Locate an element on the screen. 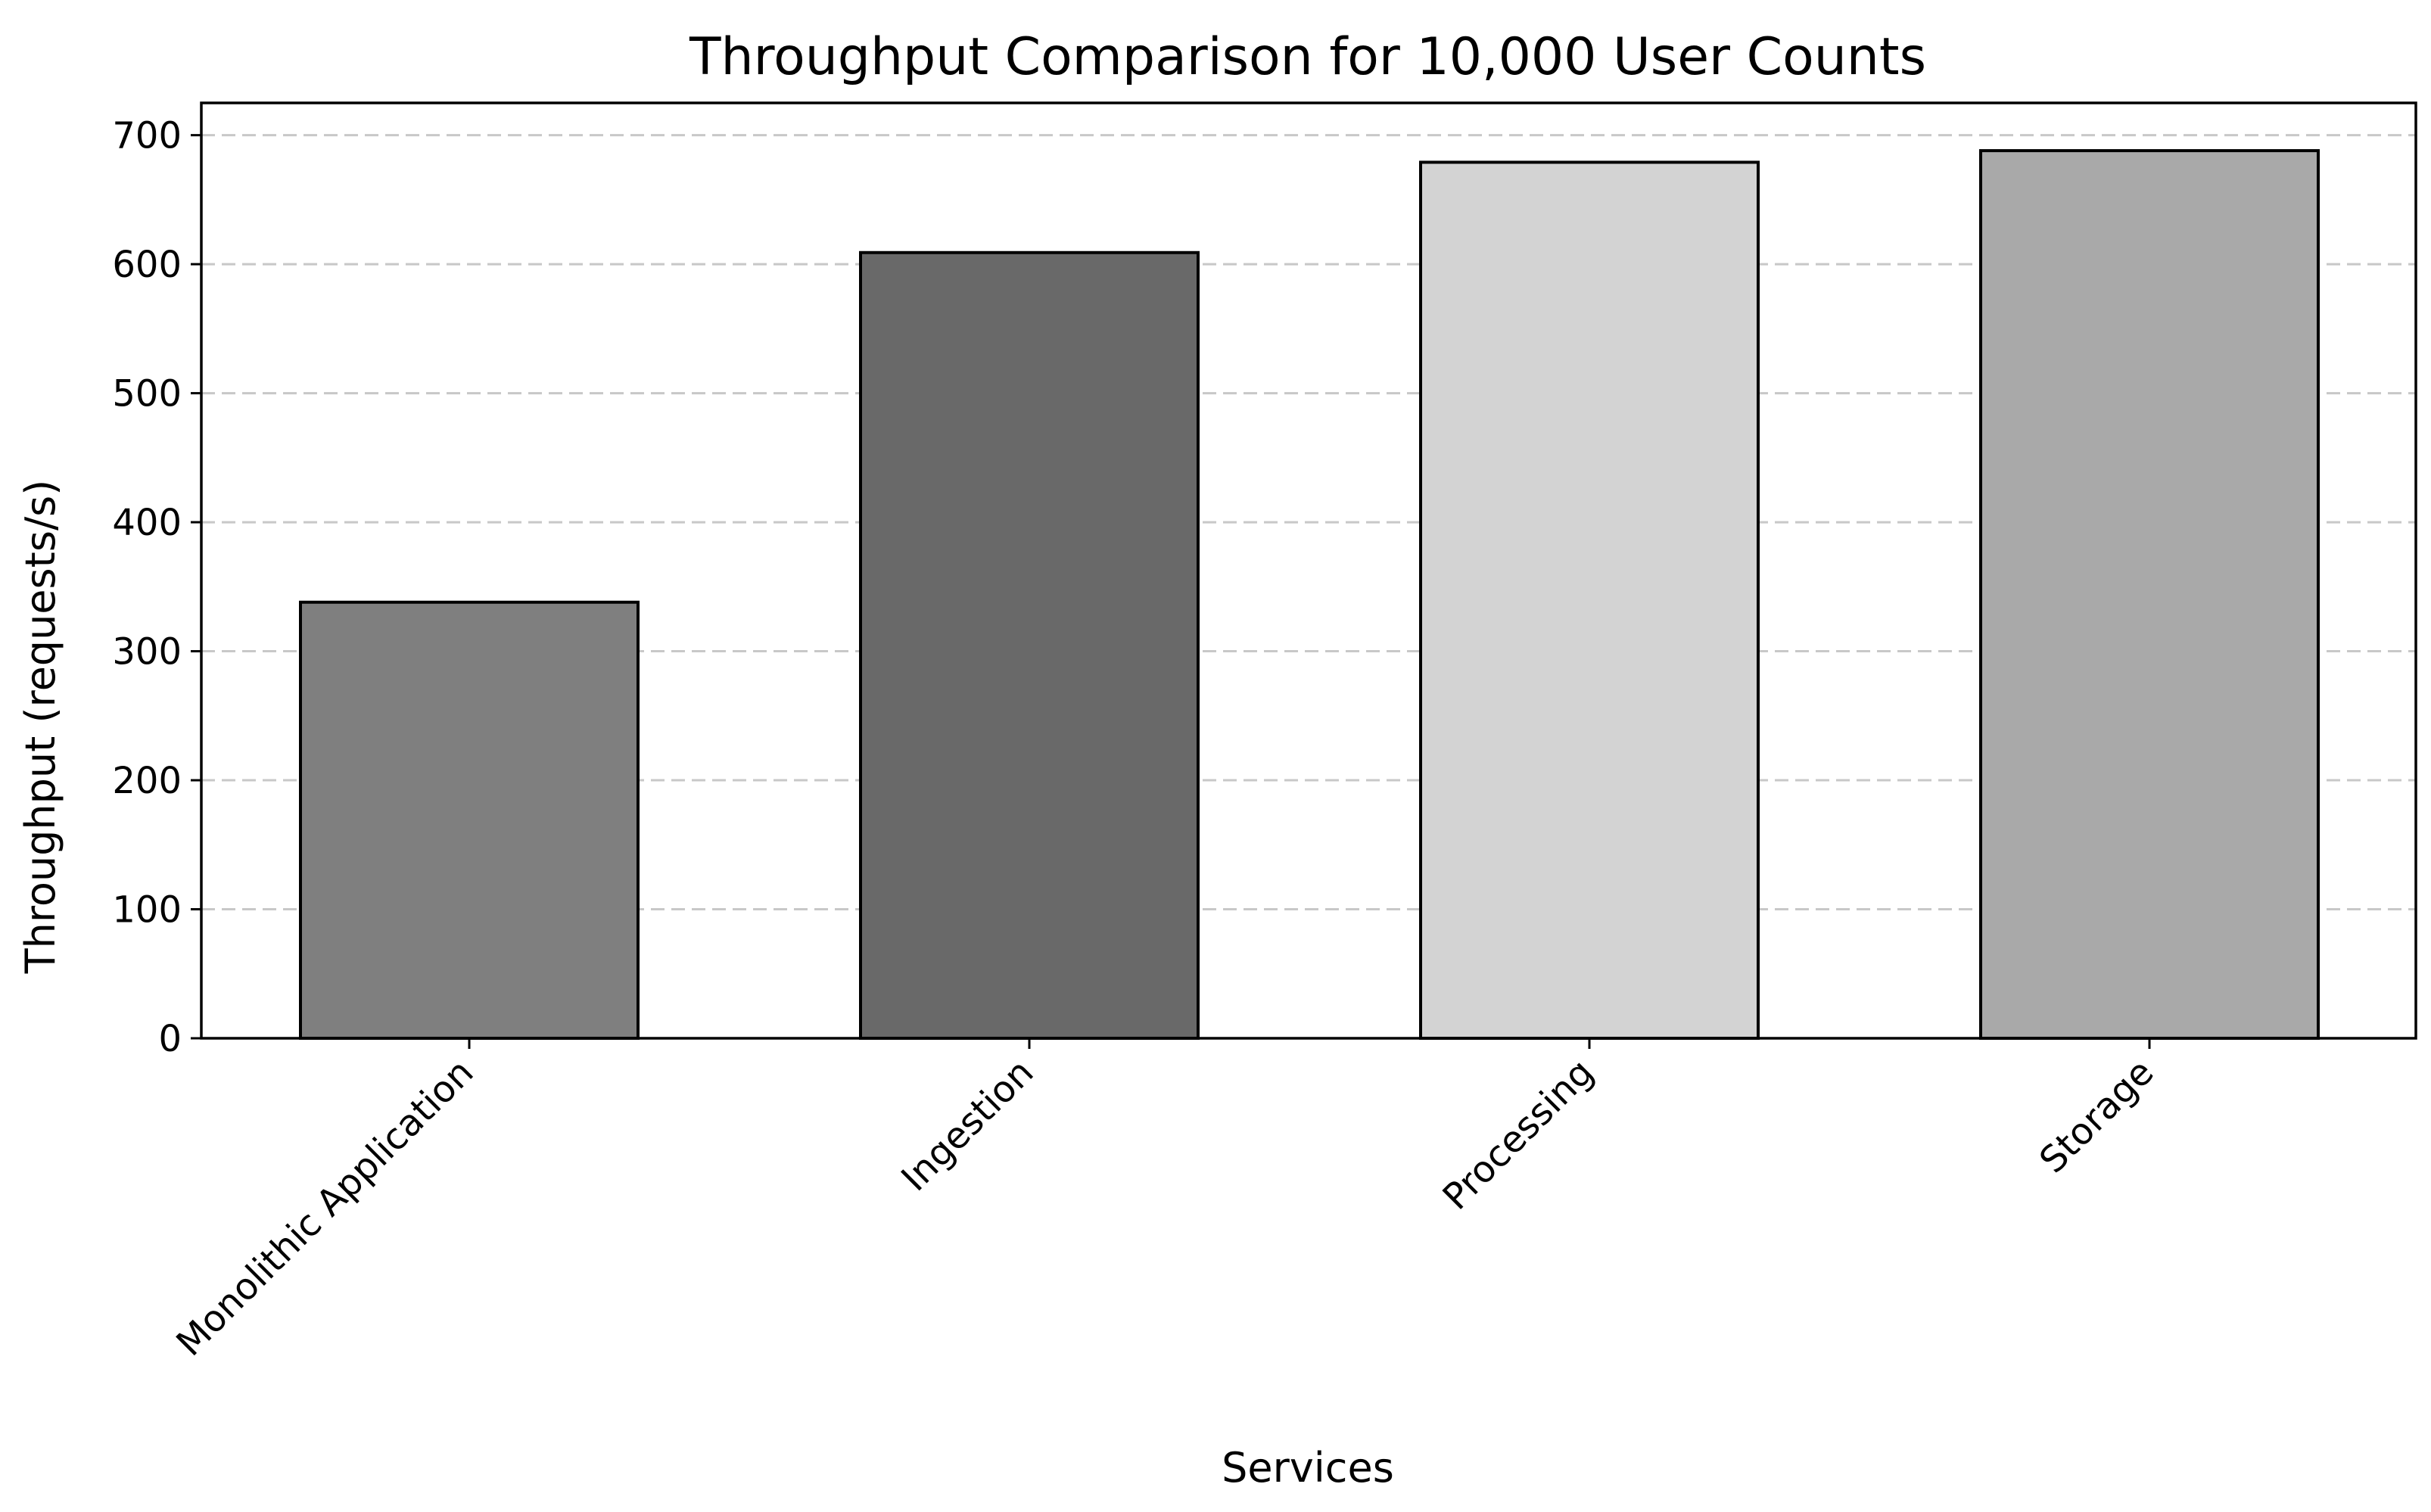  y-tick-label-400: 400 is located at coordinates (147, 523).